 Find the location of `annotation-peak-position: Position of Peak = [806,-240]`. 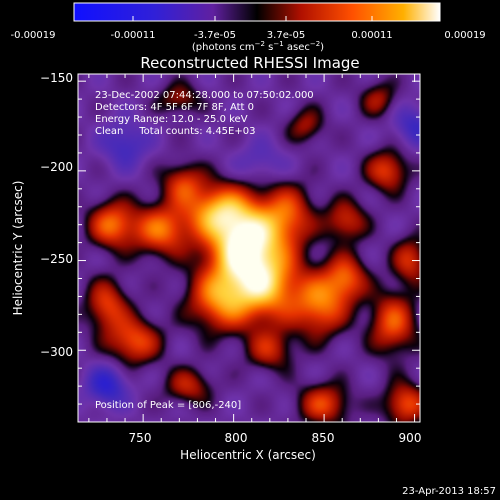

annotation-peak-position: Position of Peak = [806,-240] is located at coordinates (168, 405).